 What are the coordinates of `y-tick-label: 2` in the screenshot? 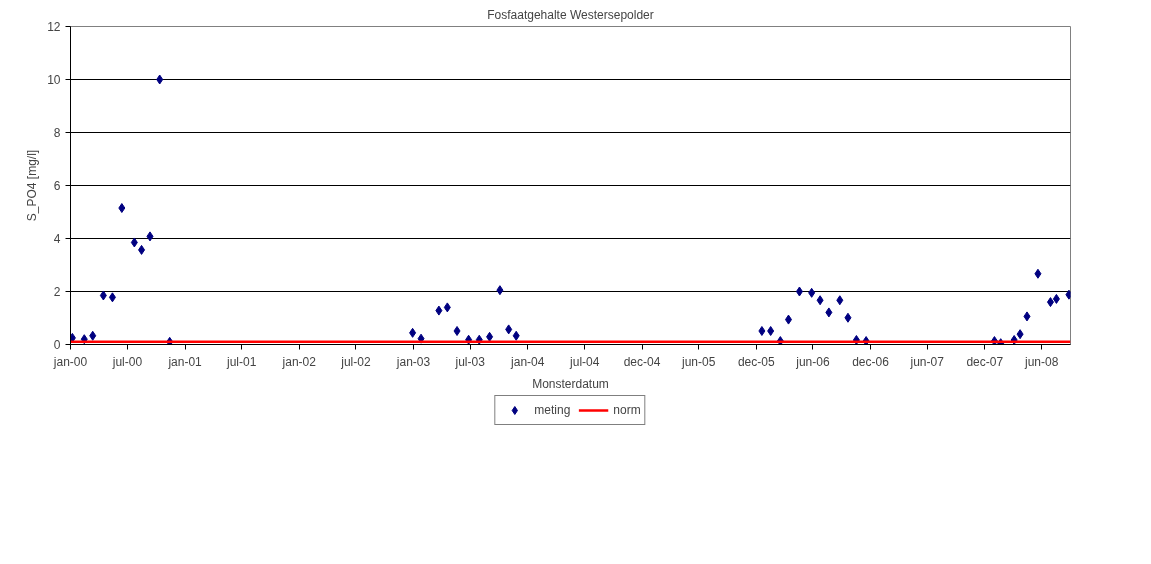 It's located at (57, 292).